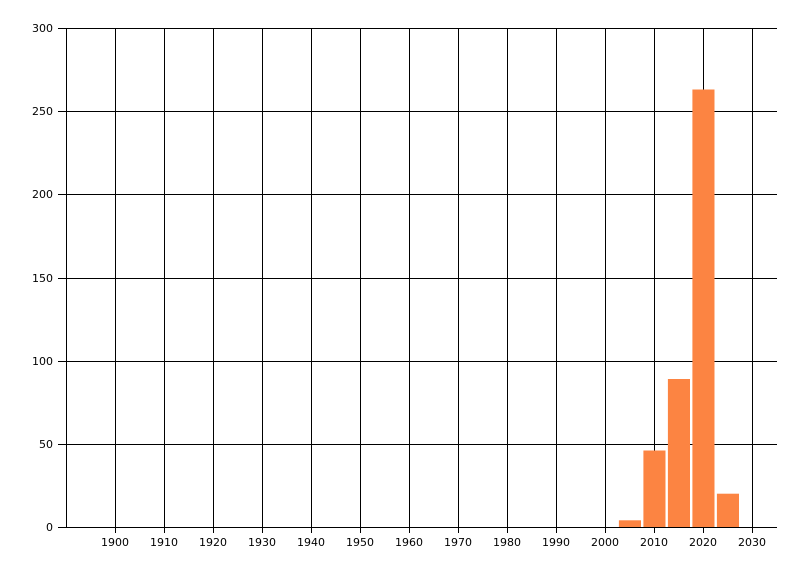  Describe the element at coordinates (458, 542) in the screenshot. I see `x-tick-label: 1970` at that location.